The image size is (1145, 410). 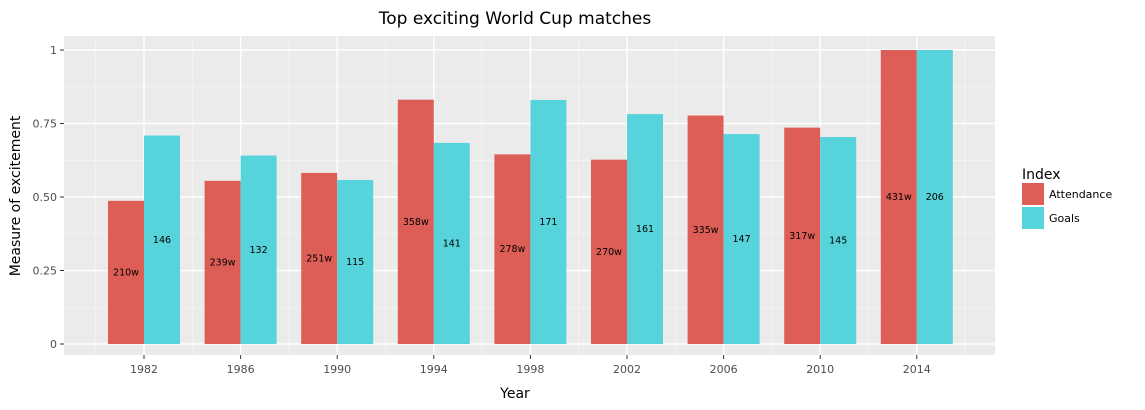 I want to click on x-axis: 1982 1986 1990 1994 1998 2002 2006 2010 2014, so click(x=530, y=365).